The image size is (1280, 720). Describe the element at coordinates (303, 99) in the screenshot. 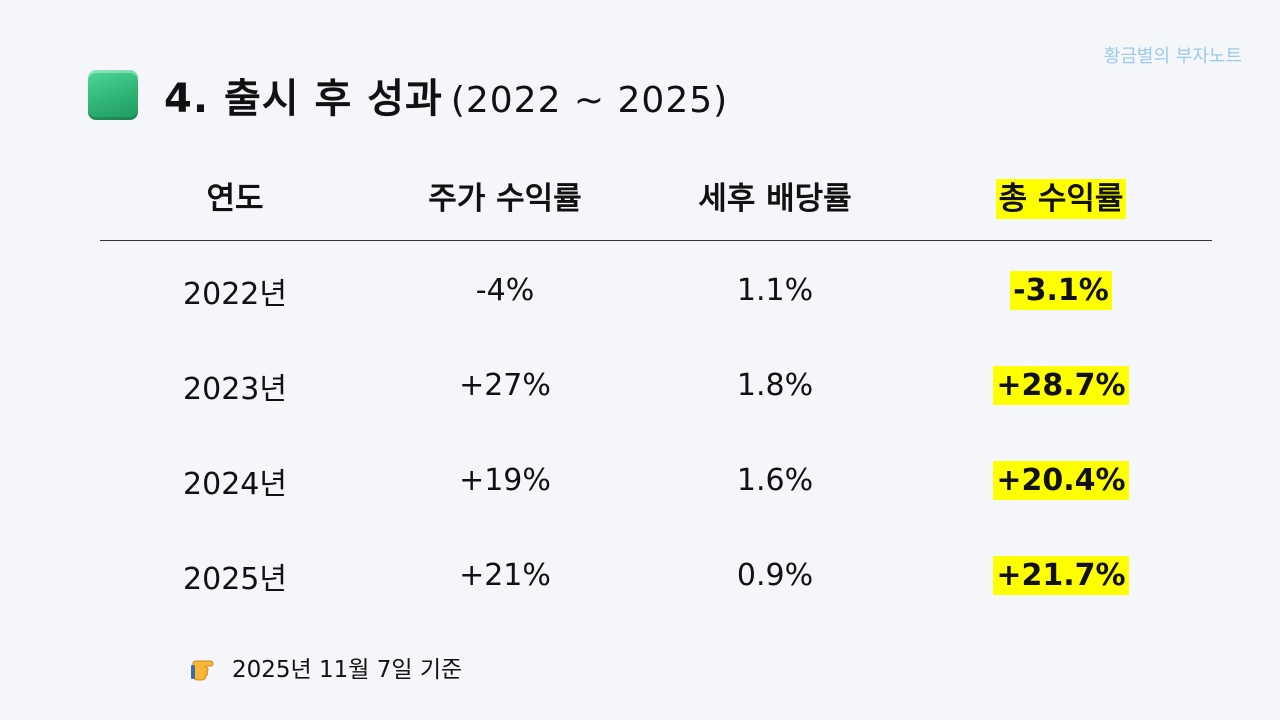

I see `title-main: 4. 출시 후 성과` at that location.